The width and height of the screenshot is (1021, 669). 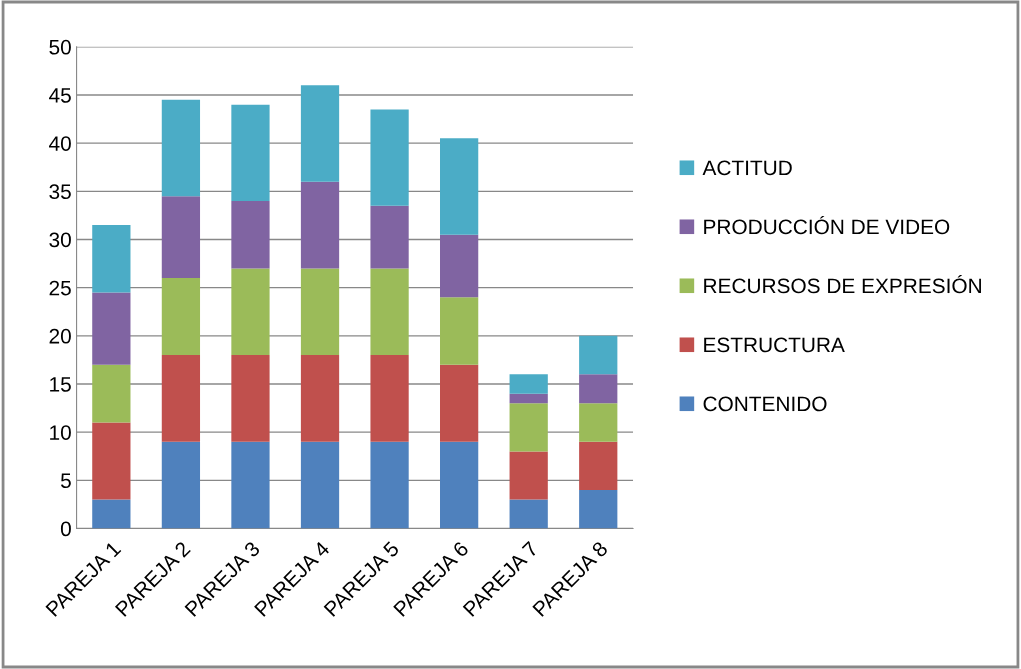 I want to click on y-tick-label: 45, so click(x=60, y=95).